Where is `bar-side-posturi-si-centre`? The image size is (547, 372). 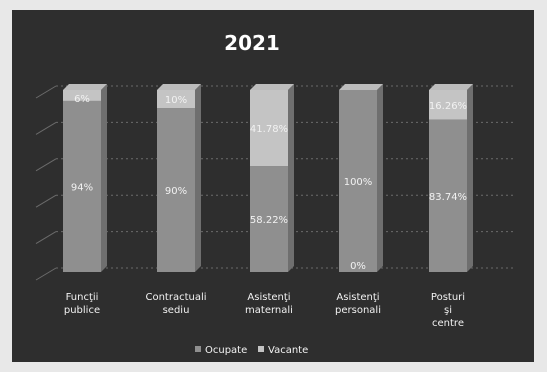
bar-side-posturi-si-centre is located at coordinates (470, 178).